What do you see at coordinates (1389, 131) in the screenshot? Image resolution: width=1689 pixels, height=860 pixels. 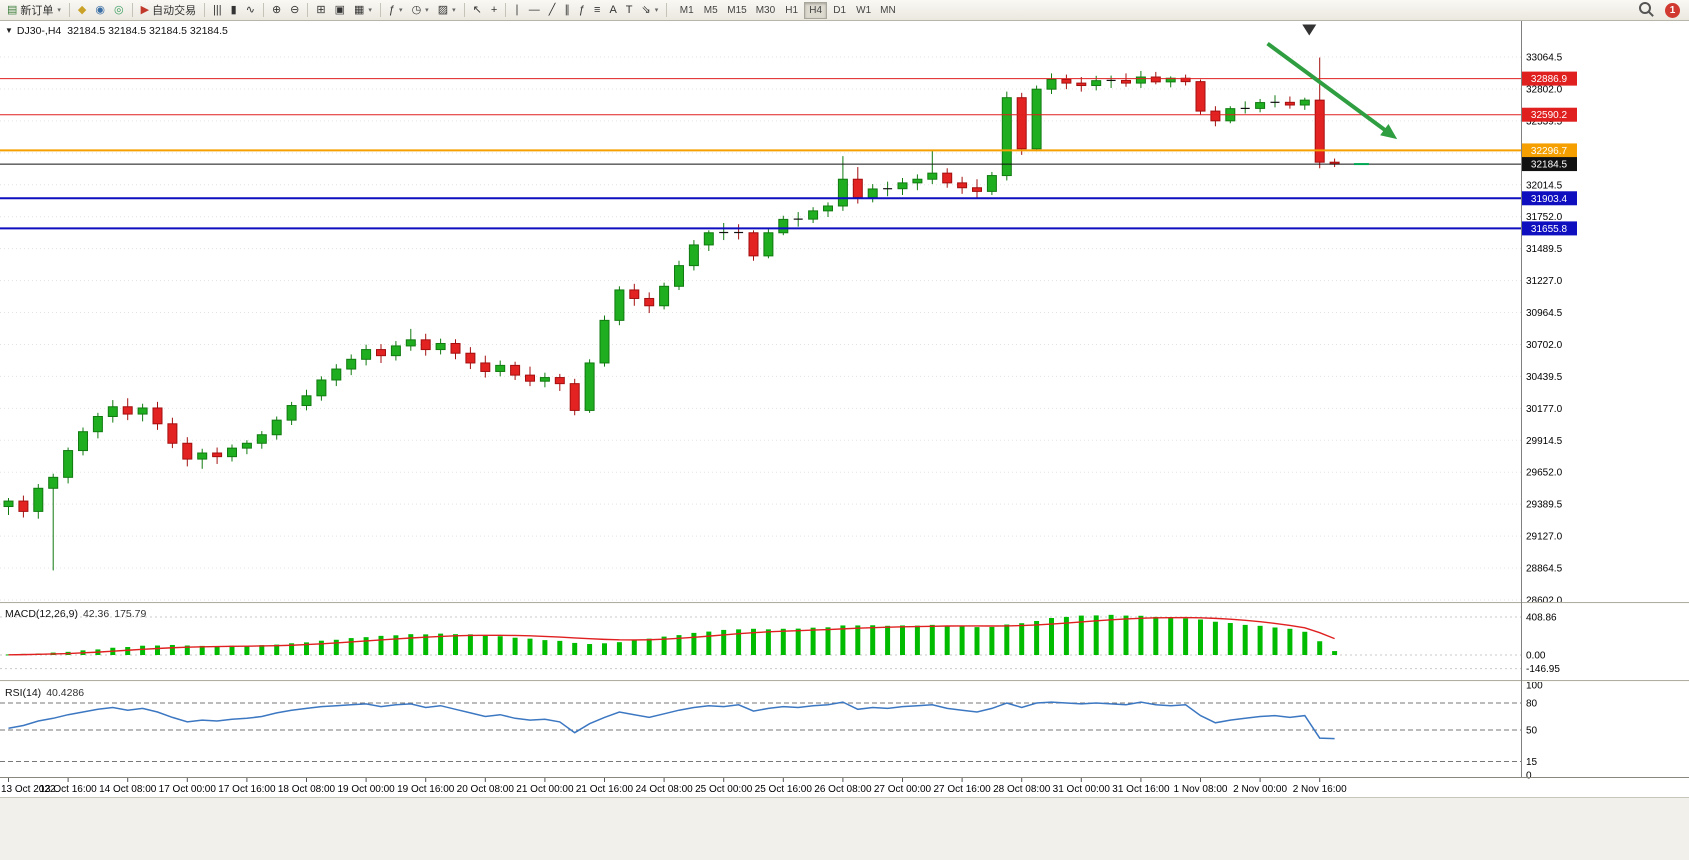 I see `trend-arrow-head` at bounding box center [1389, 131].